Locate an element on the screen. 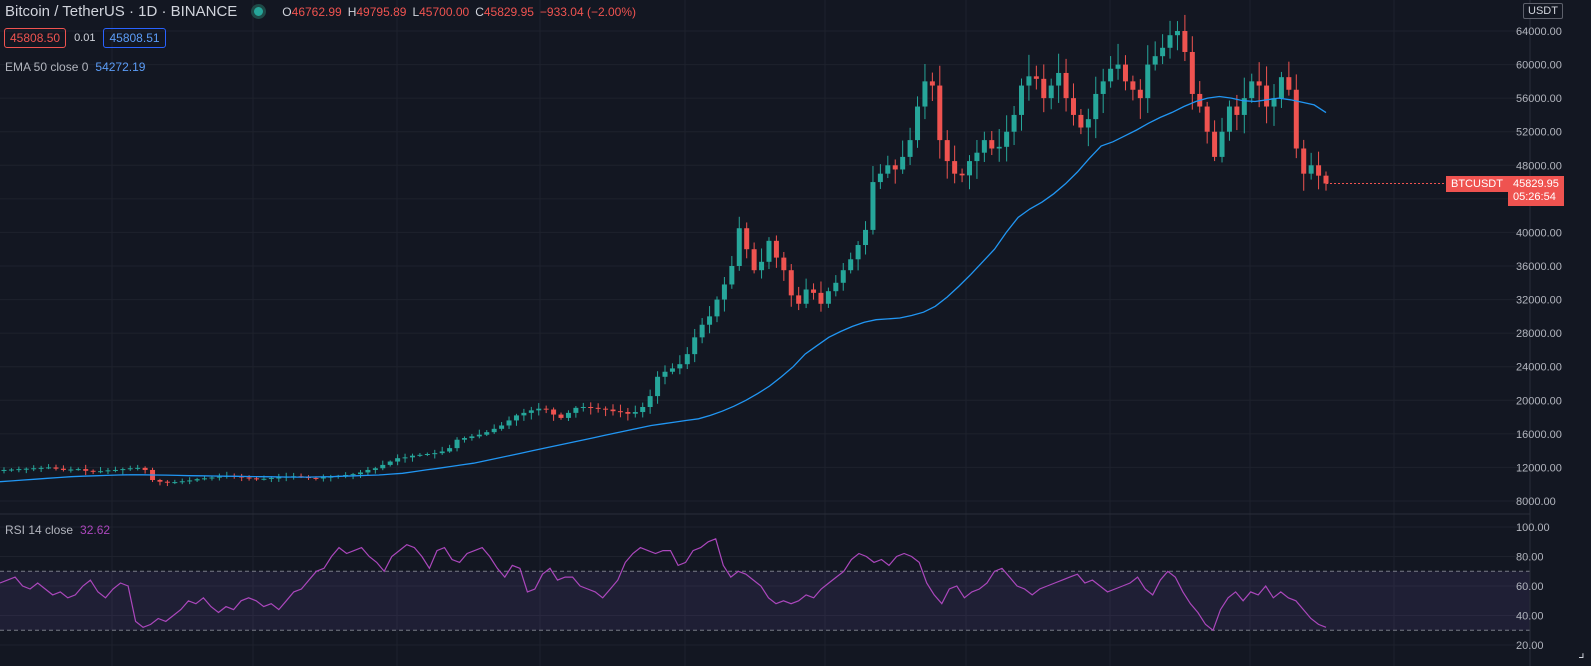 This screenshot has width=1591, height=666. price-tick-label: 8000.00 is located at coordinates (1536, 502).